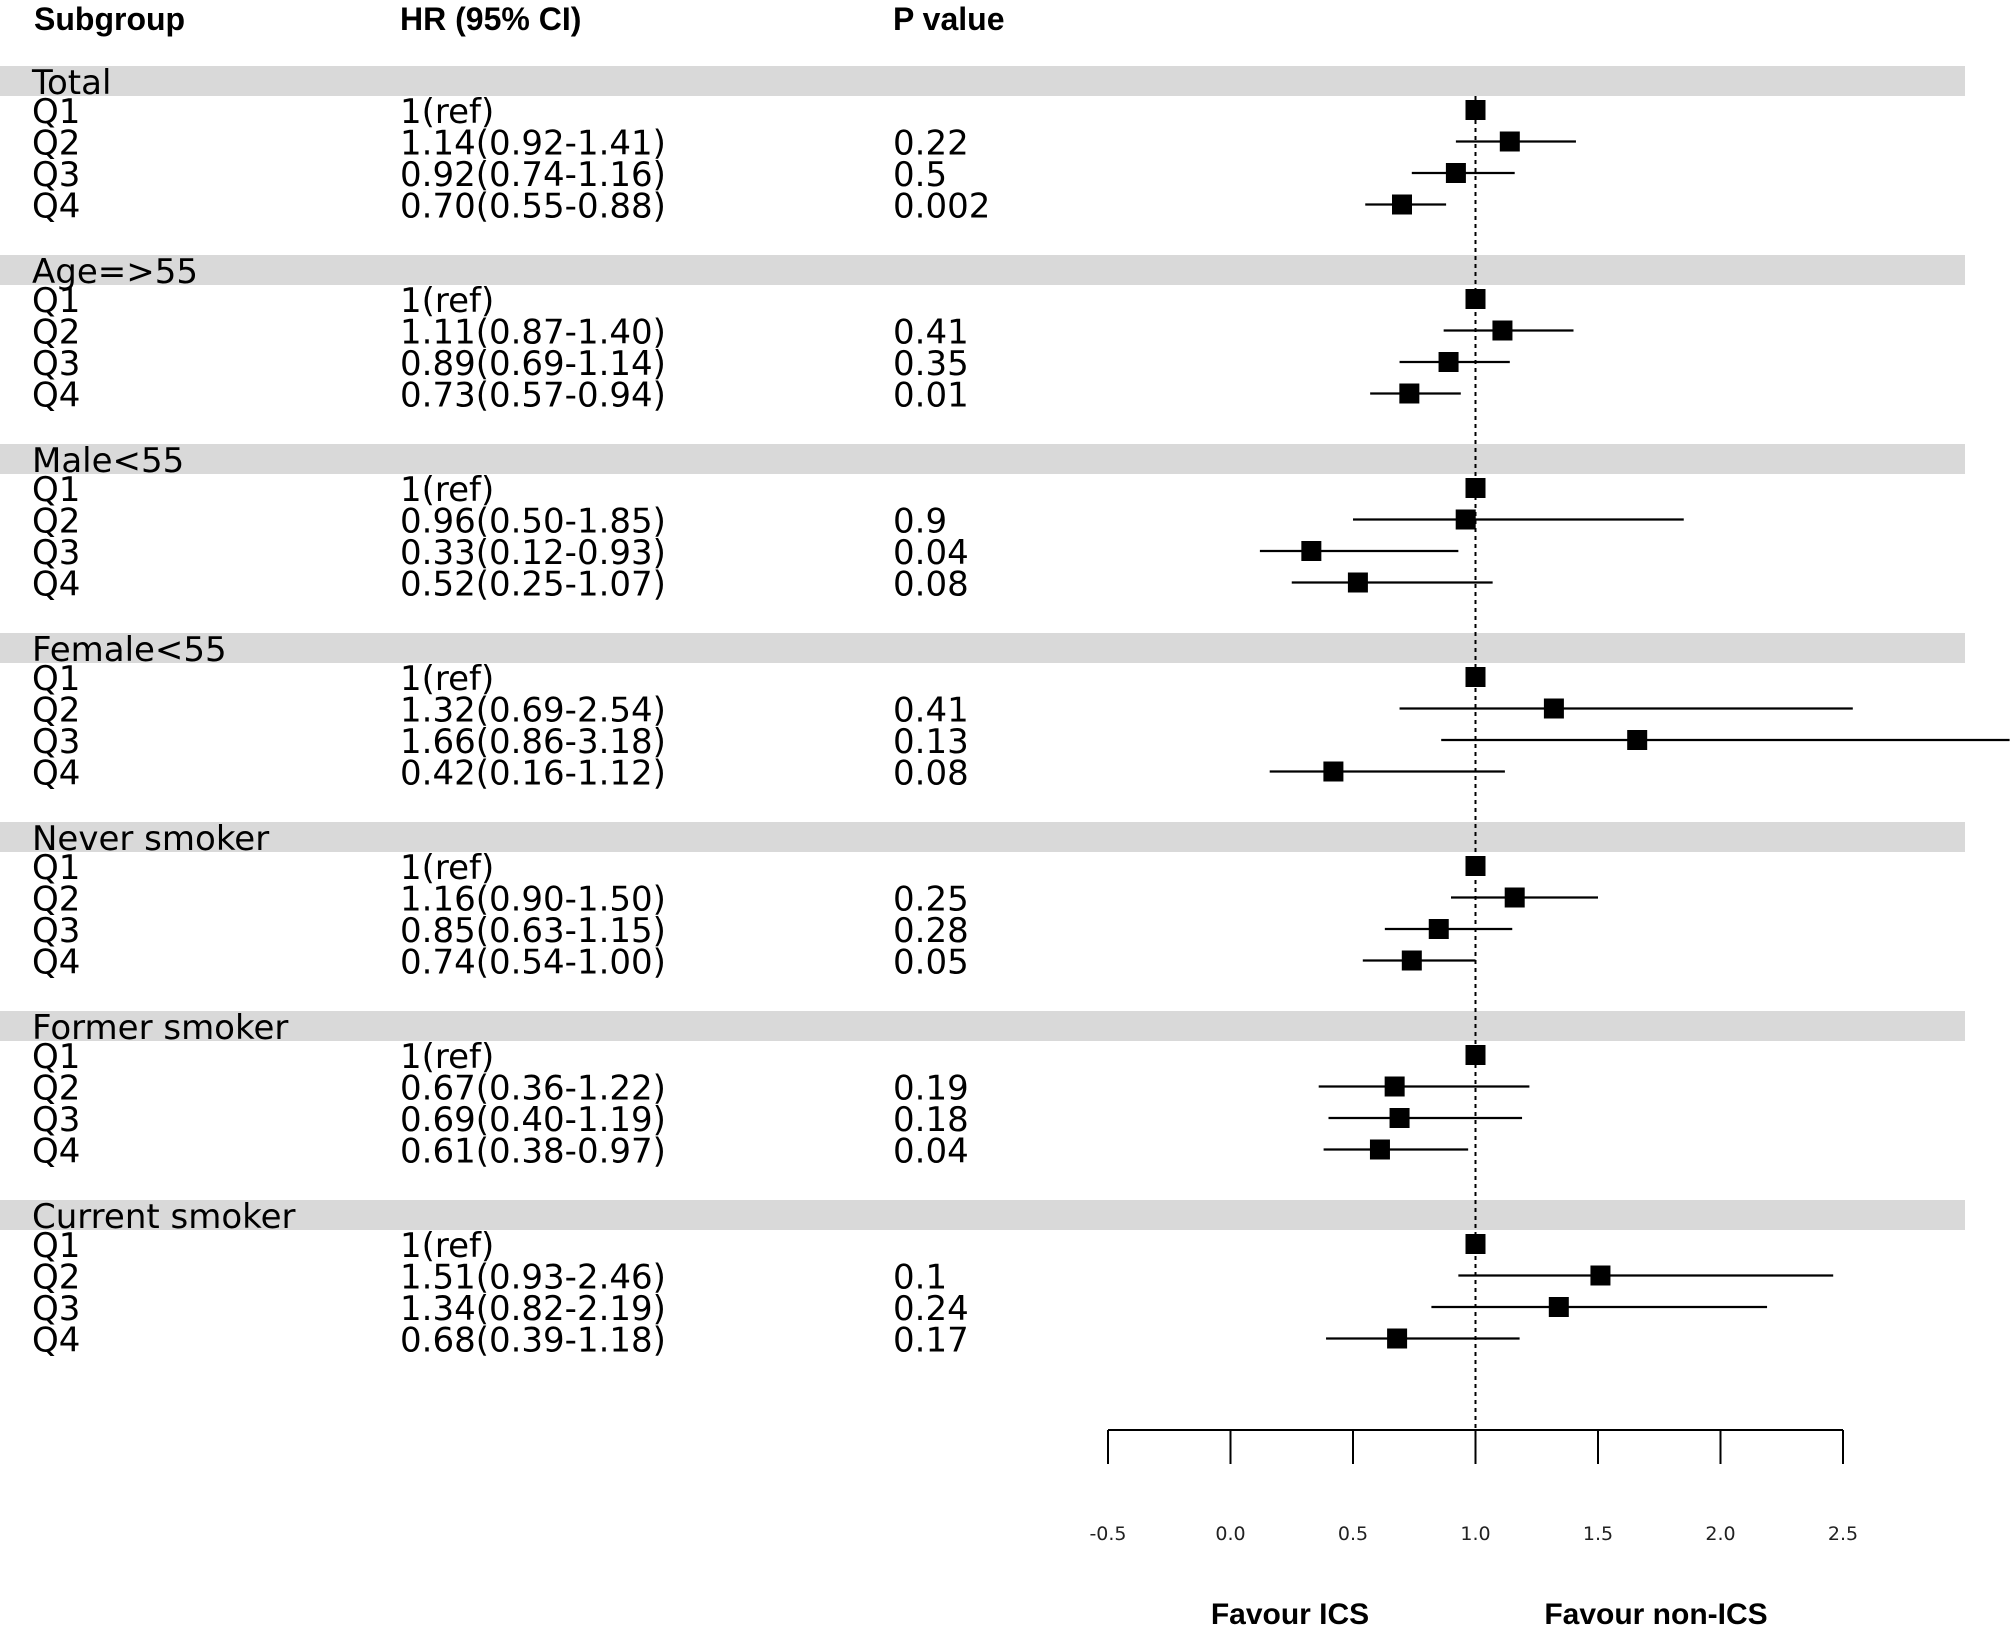 The height and width of the screenshot is (1630, 2013). I want to click on p-value: 0.05, so click(931, 963).